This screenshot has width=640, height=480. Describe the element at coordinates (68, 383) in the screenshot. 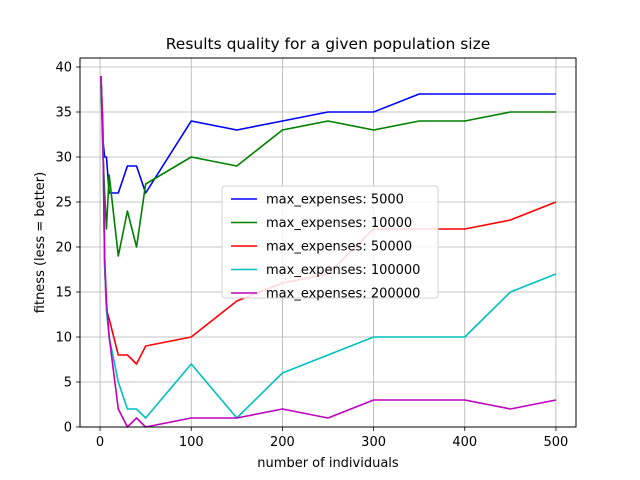

I see `y-tick-label: 5` at that location.